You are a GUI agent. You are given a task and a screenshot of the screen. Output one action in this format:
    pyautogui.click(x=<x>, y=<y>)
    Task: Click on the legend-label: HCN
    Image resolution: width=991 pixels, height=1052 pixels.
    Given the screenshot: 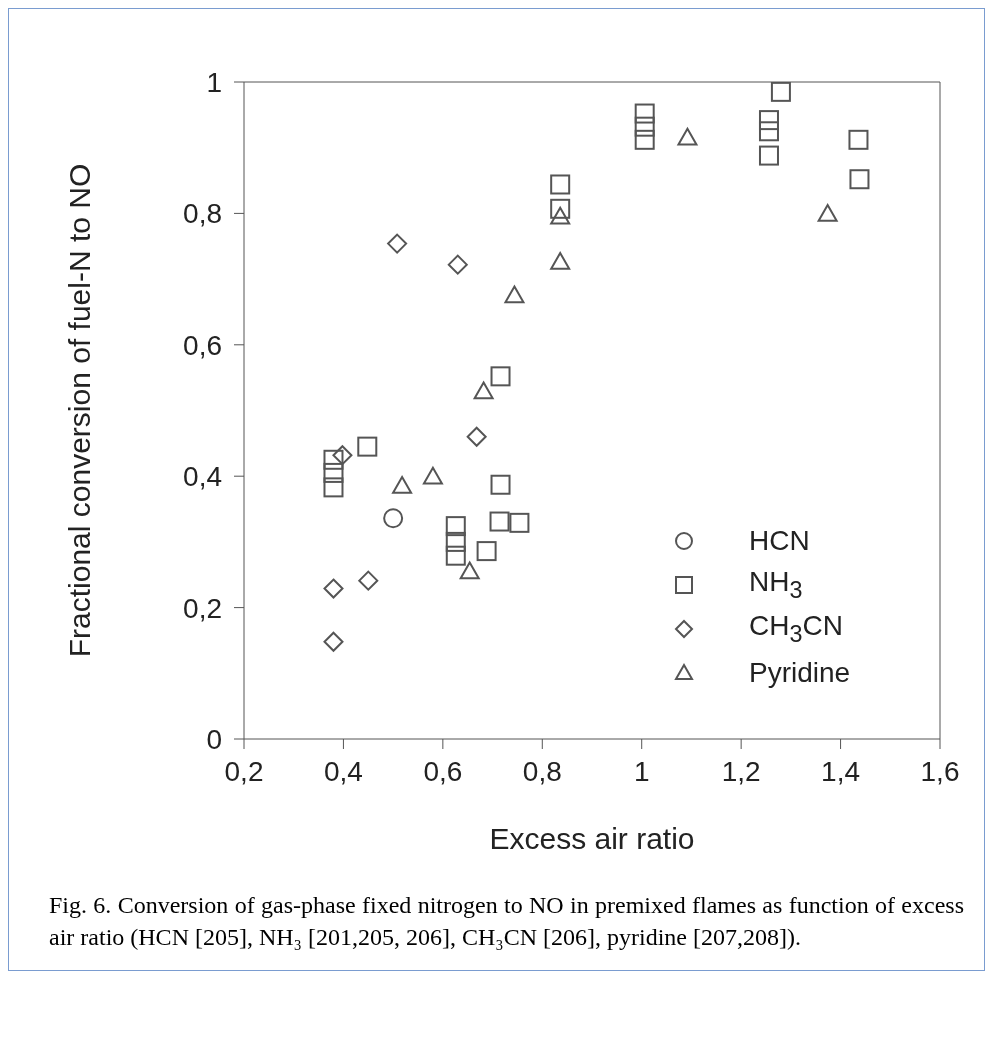 What is the action you would take?
    pyautogui.click(x=779, y=541)
    